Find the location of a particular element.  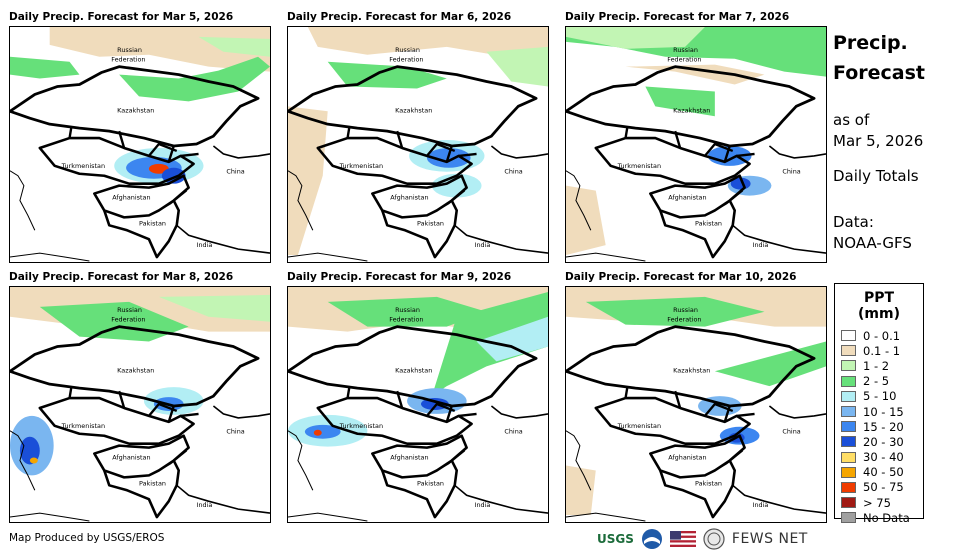

legend-item: 30 - 40 is located at coordinates (879, 457).